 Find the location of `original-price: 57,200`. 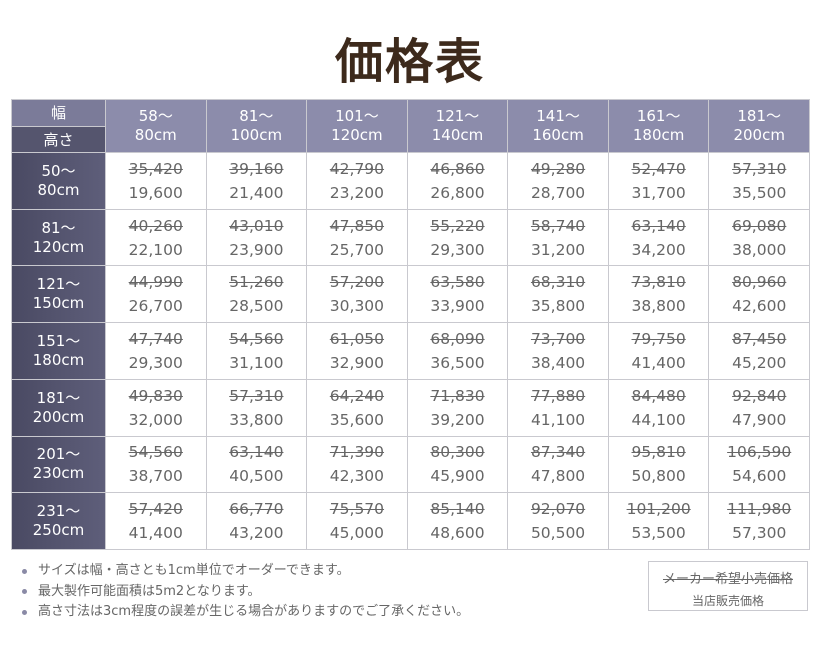

original-price: 57,200 is located at coordinates (357, 282).